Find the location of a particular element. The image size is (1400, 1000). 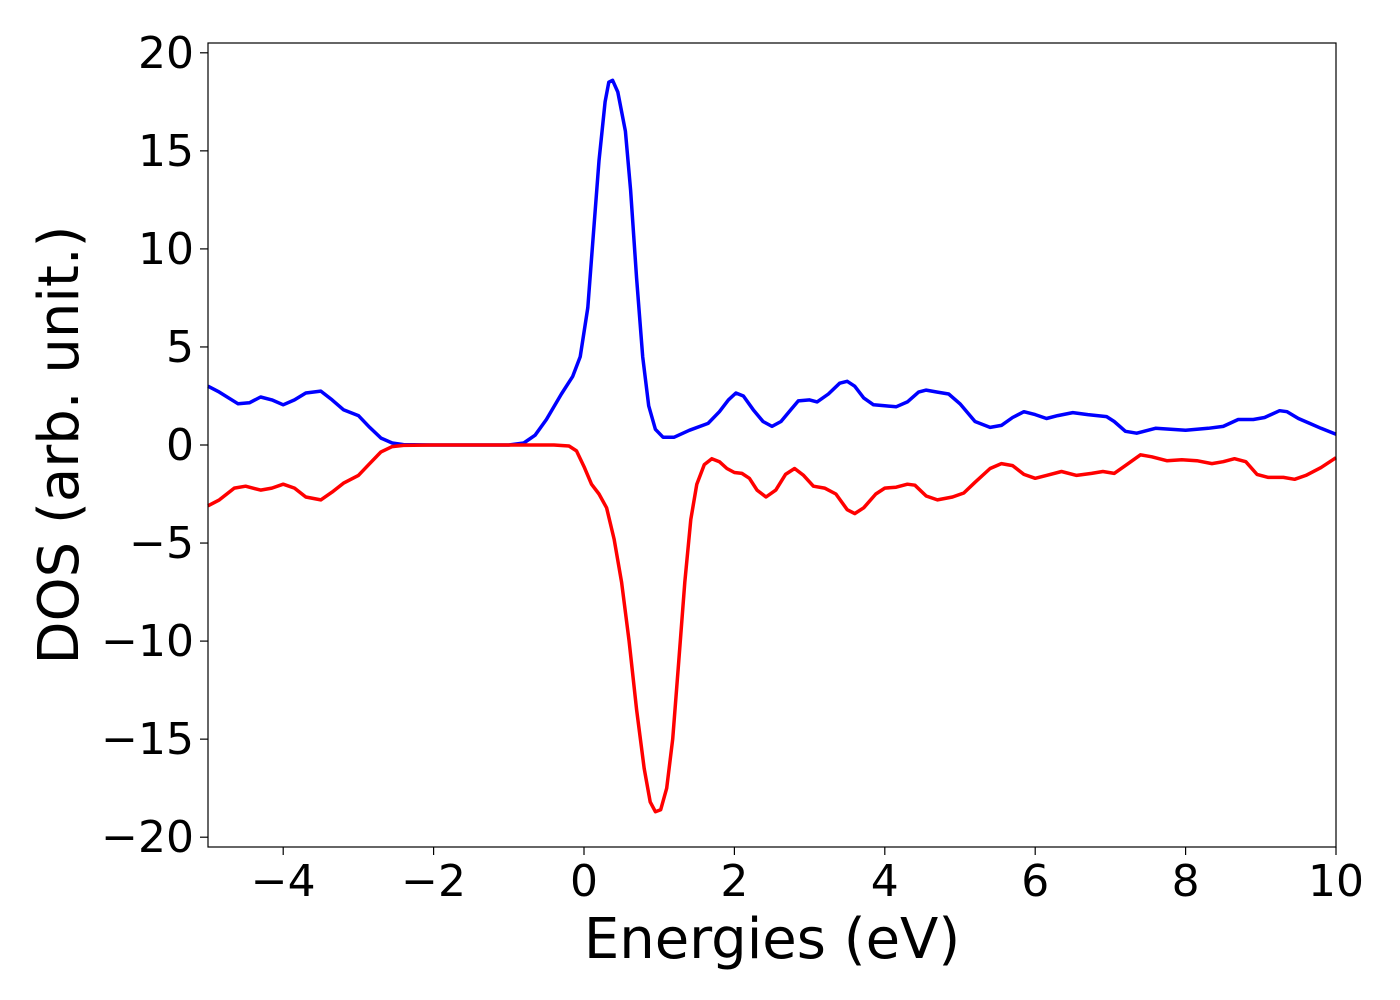

y-tick-label: 15 is located at coordinates (166, 151).